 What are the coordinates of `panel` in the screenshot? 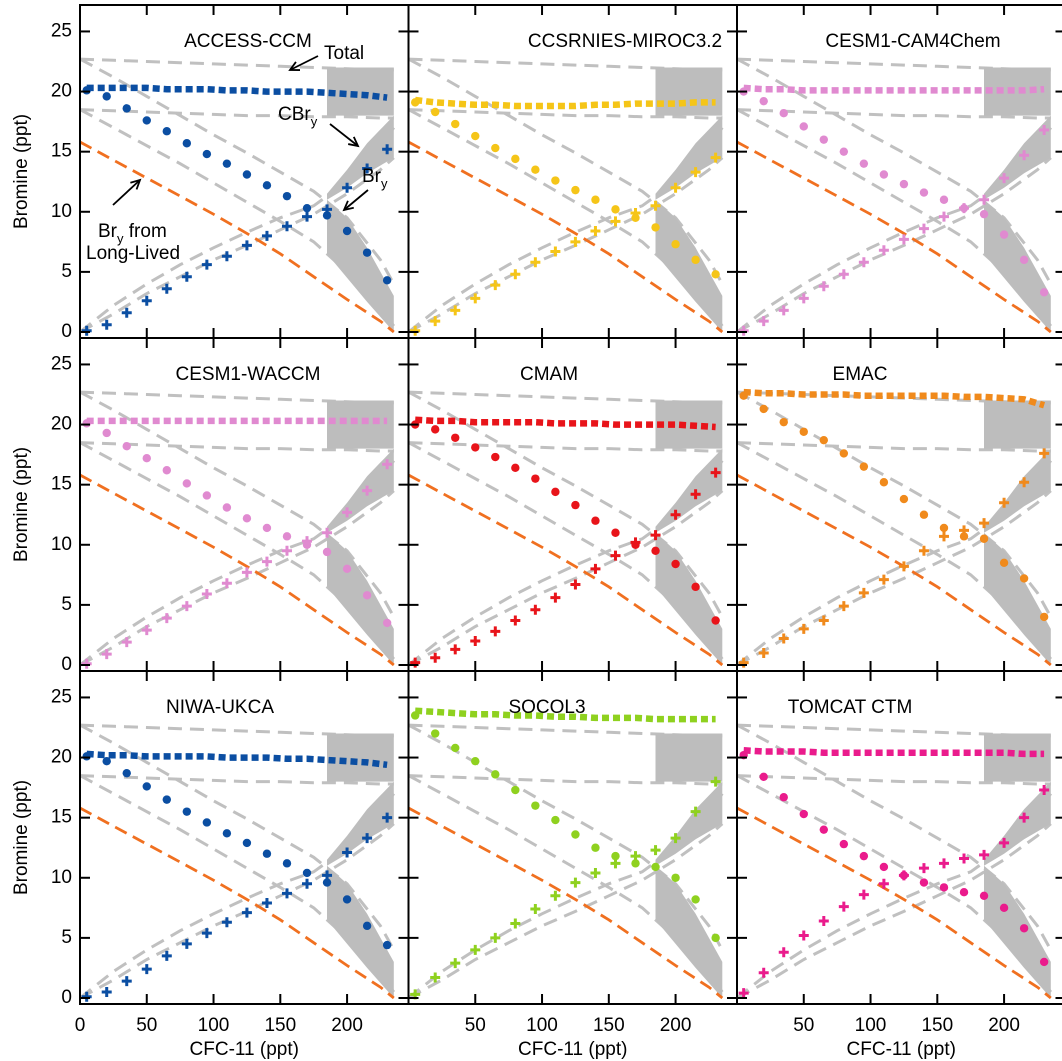 It's located at (566, 529).